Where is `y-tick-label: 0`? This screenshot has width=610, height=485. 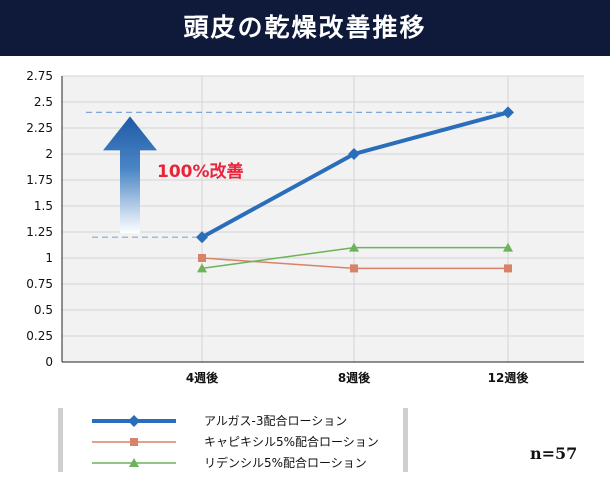 y-tick-label: 0 is located at coordinates (49, 362).